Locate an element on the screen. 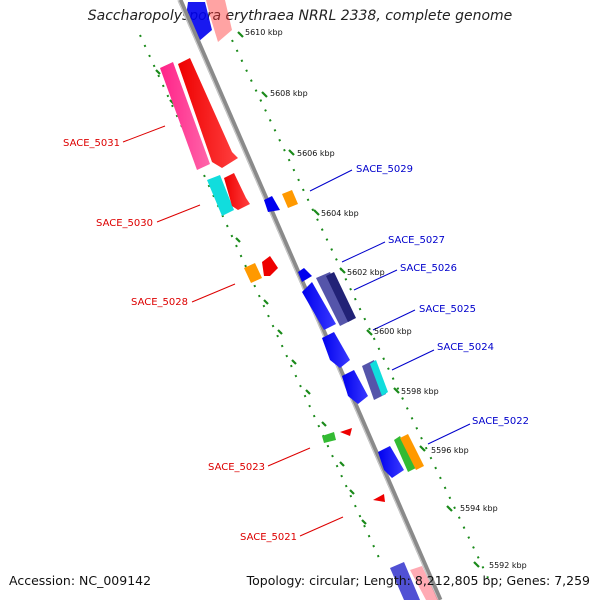  gene-arrow-sace5028-orange is located at coordinates (253, 273).